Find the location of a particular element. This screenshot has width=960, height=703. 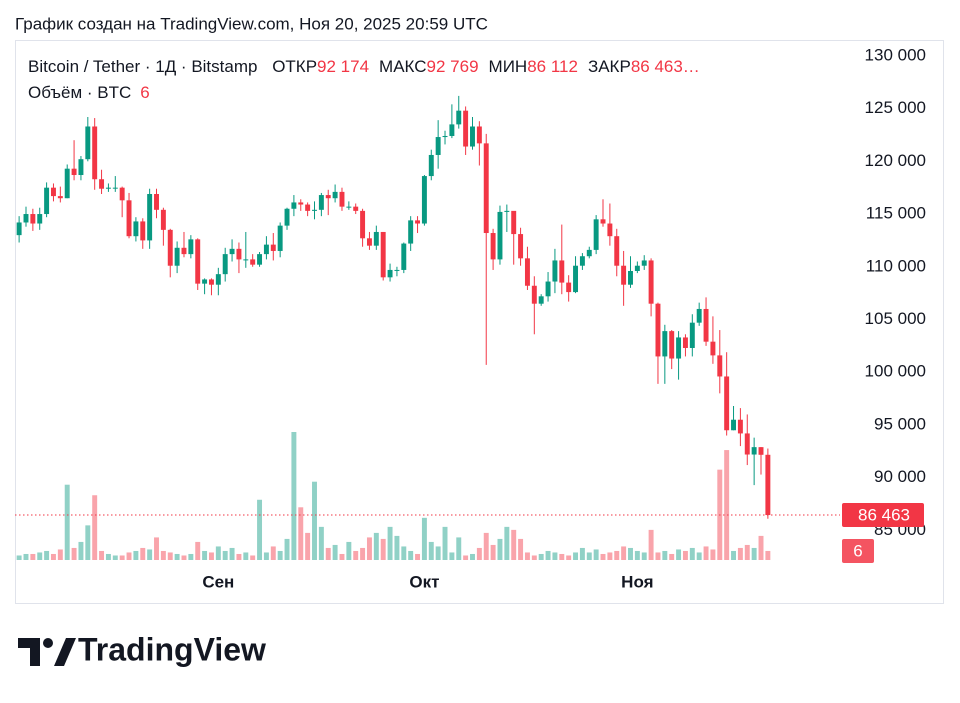

y-tick-label: 130 000 is located at coordinates (895, 54).